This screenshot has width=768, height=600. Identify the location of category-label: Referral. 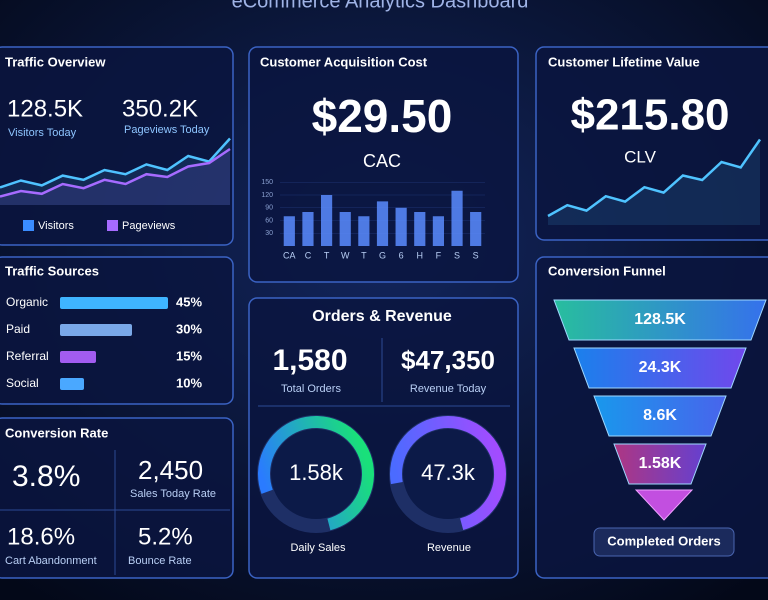
(27, 356).